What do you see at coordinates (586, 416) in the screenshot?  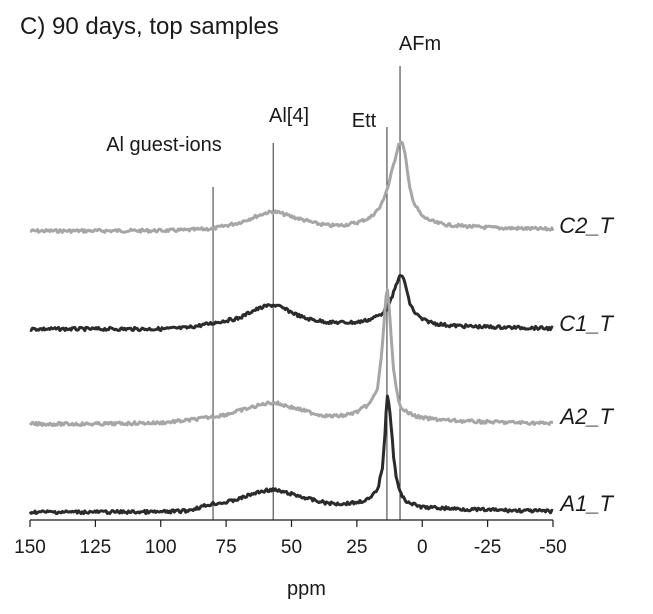 I see `series-label: A2_T` at bounding box center [586, 416].